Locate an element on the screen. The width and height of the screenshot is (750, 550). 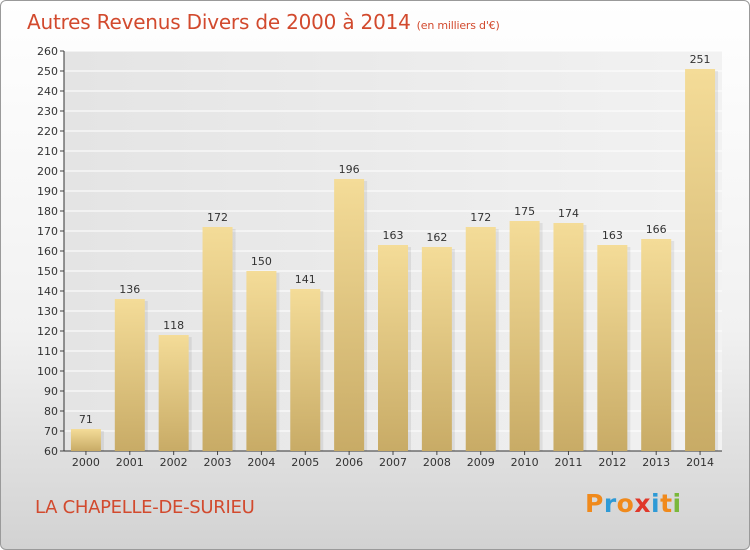
x-tick-label: 2002 is located at coordinates (174, 462).